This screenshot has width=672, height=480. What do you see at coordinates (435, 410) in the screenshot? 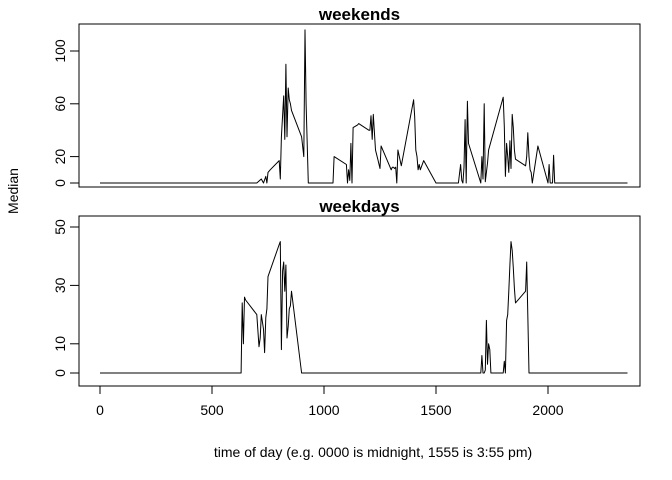
I see `x-tick-label: 1500` at bounding box center [435, 410].